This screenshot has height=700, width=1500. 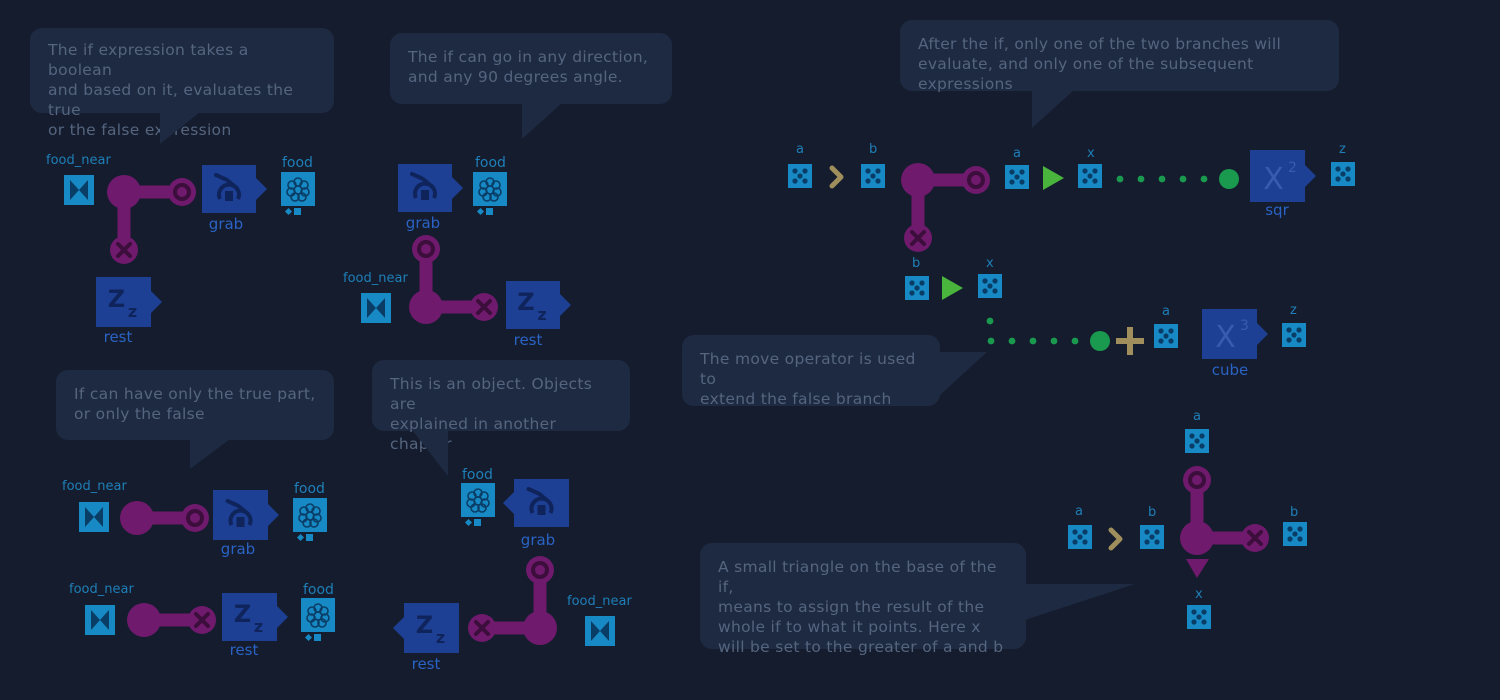 I want to click on assign-triangle-icon, so click(x=1197, y=568).